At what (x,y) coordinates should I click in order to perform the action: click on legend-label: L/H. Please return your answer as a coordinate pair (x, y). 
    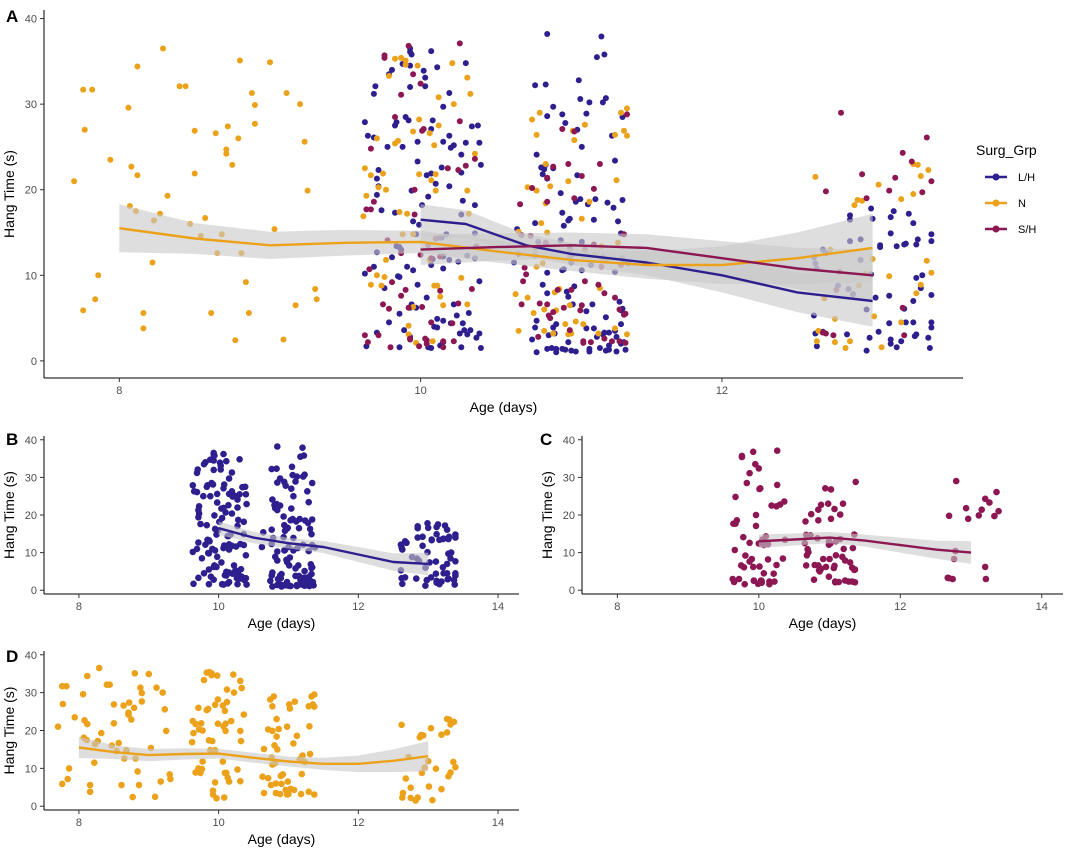
    Looking at the image, I should click on (1026, 178).